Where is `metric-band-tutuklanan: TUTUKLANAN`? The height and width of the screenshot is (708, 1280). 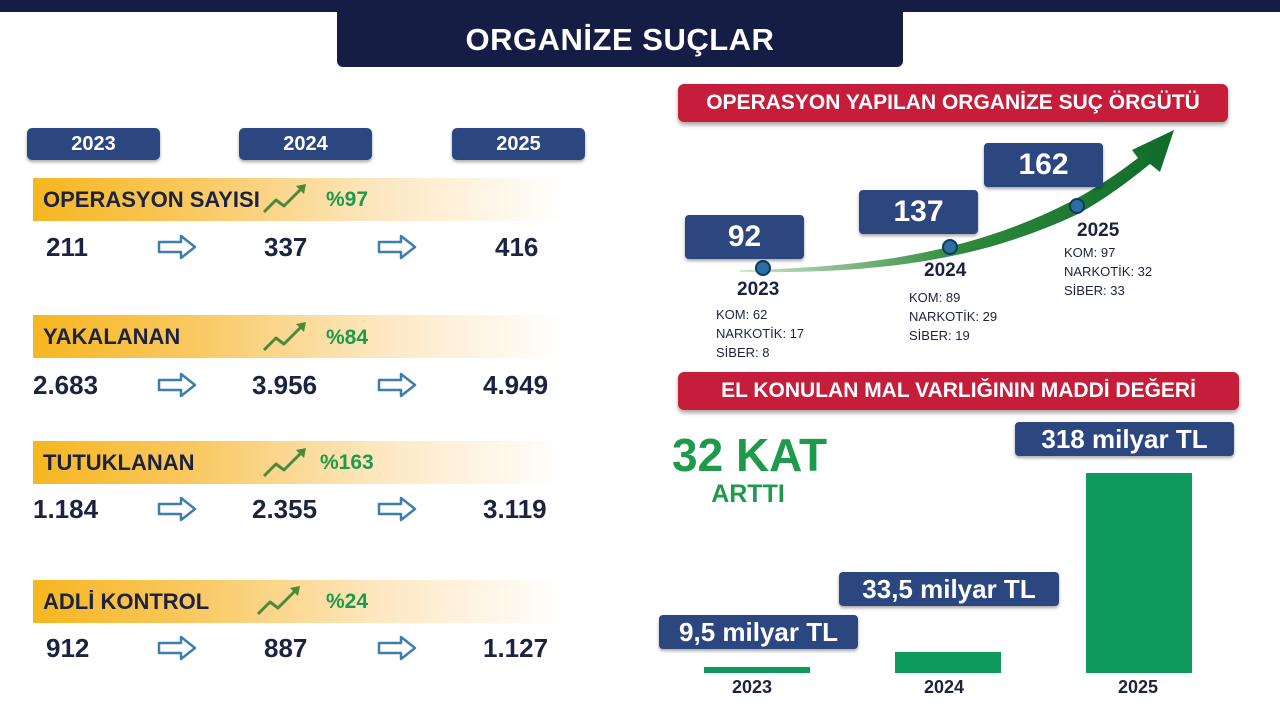 metric-band-tutuklanan: TUTUKLANAN is located at coordinates (298, 462).